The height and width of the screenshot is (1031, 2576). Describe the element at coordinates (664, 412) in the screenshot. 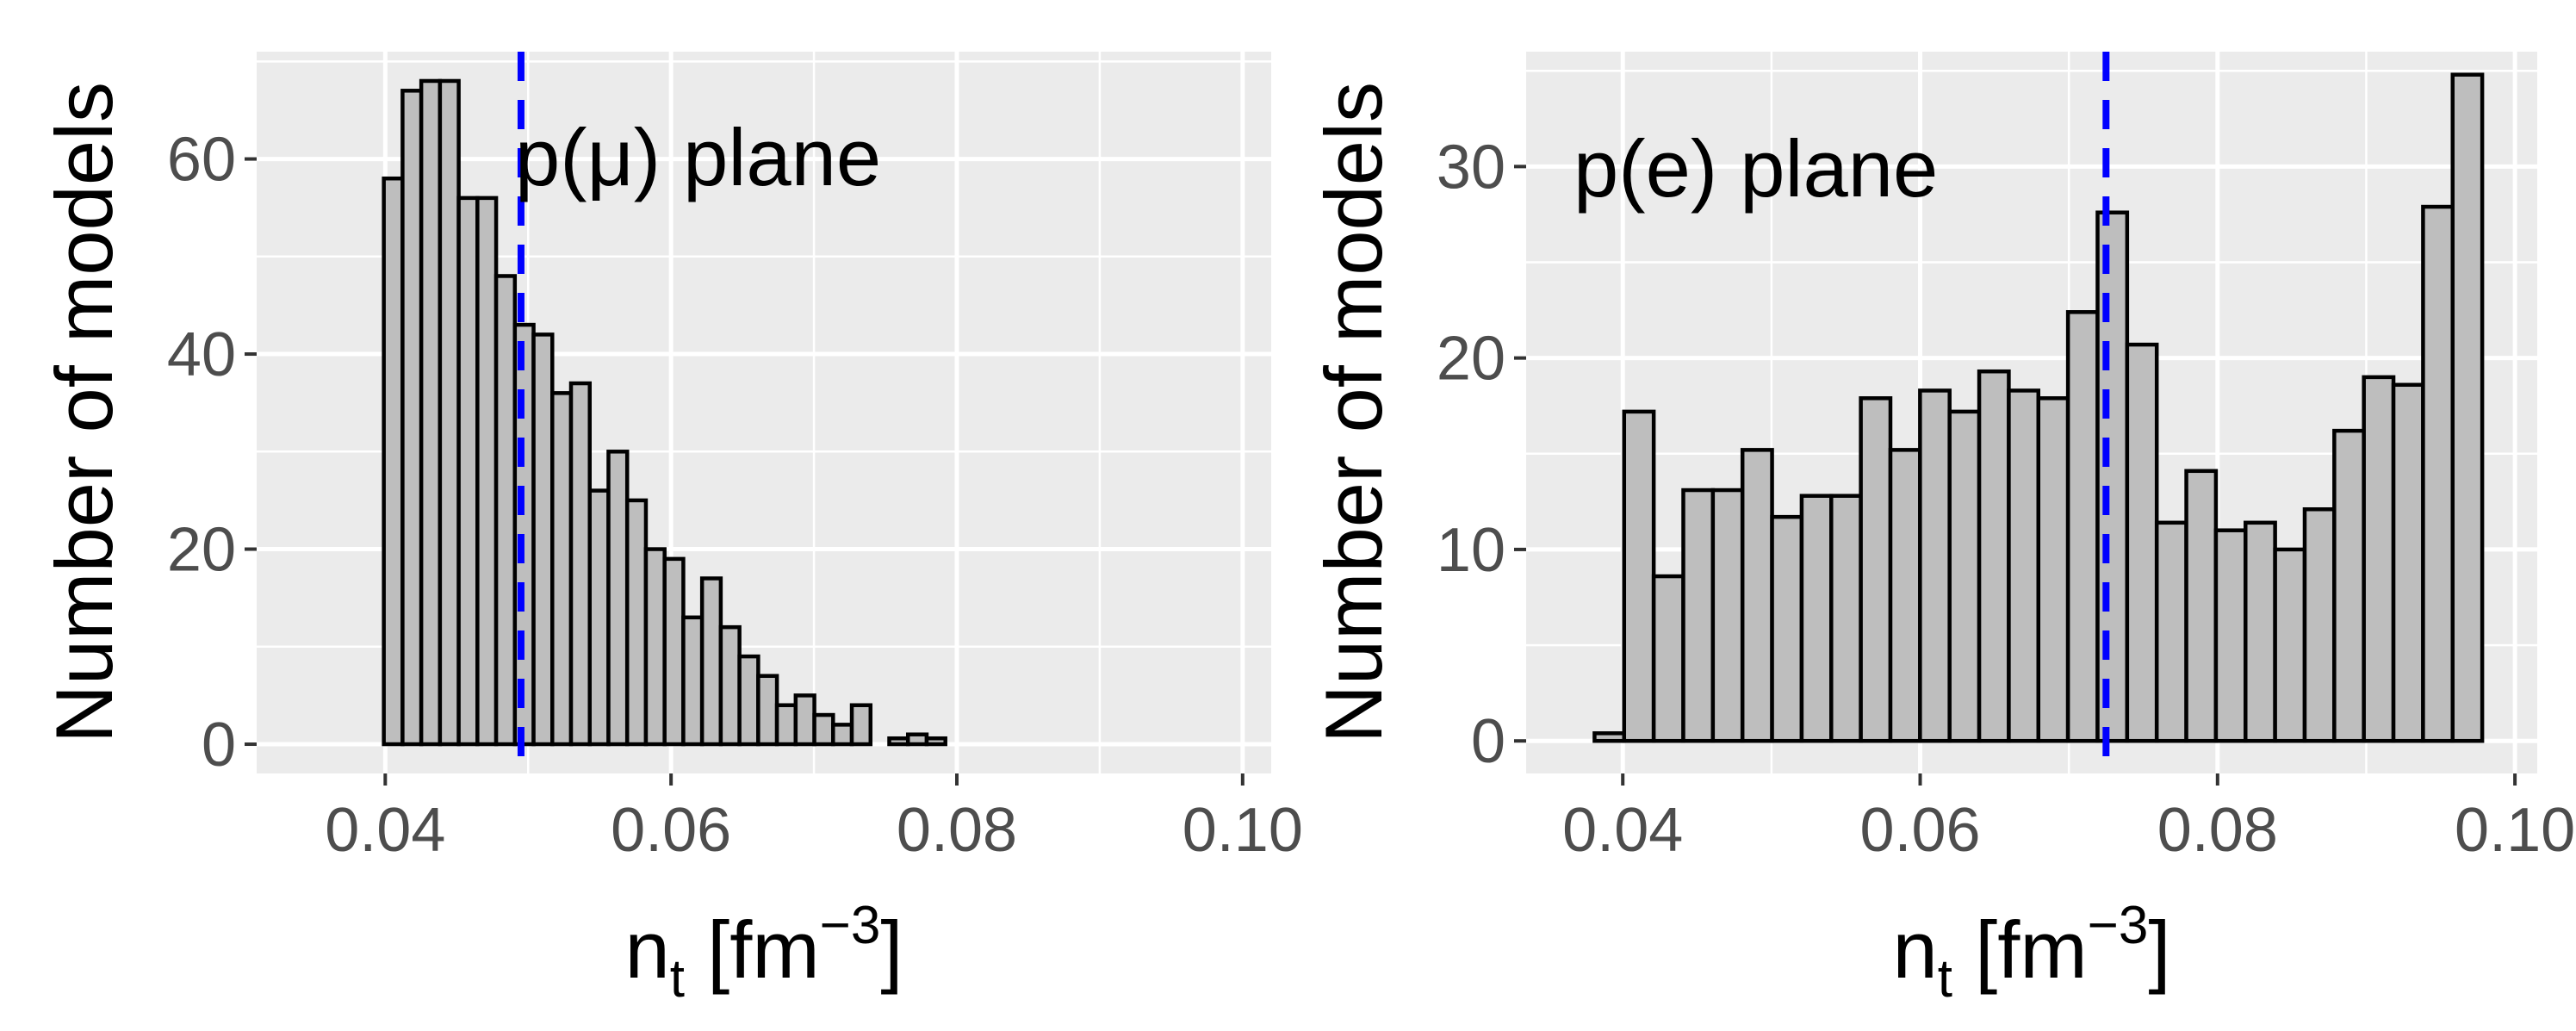

I see `histogram-bars` at that location.